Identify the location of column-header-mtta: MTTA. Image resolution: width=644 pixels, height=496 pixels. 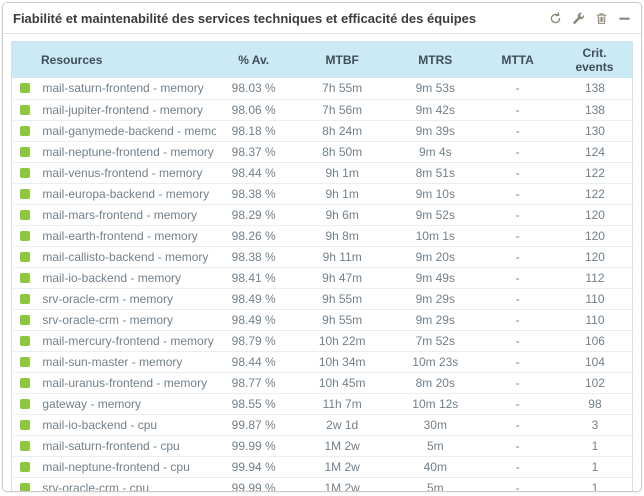
(517, 59).